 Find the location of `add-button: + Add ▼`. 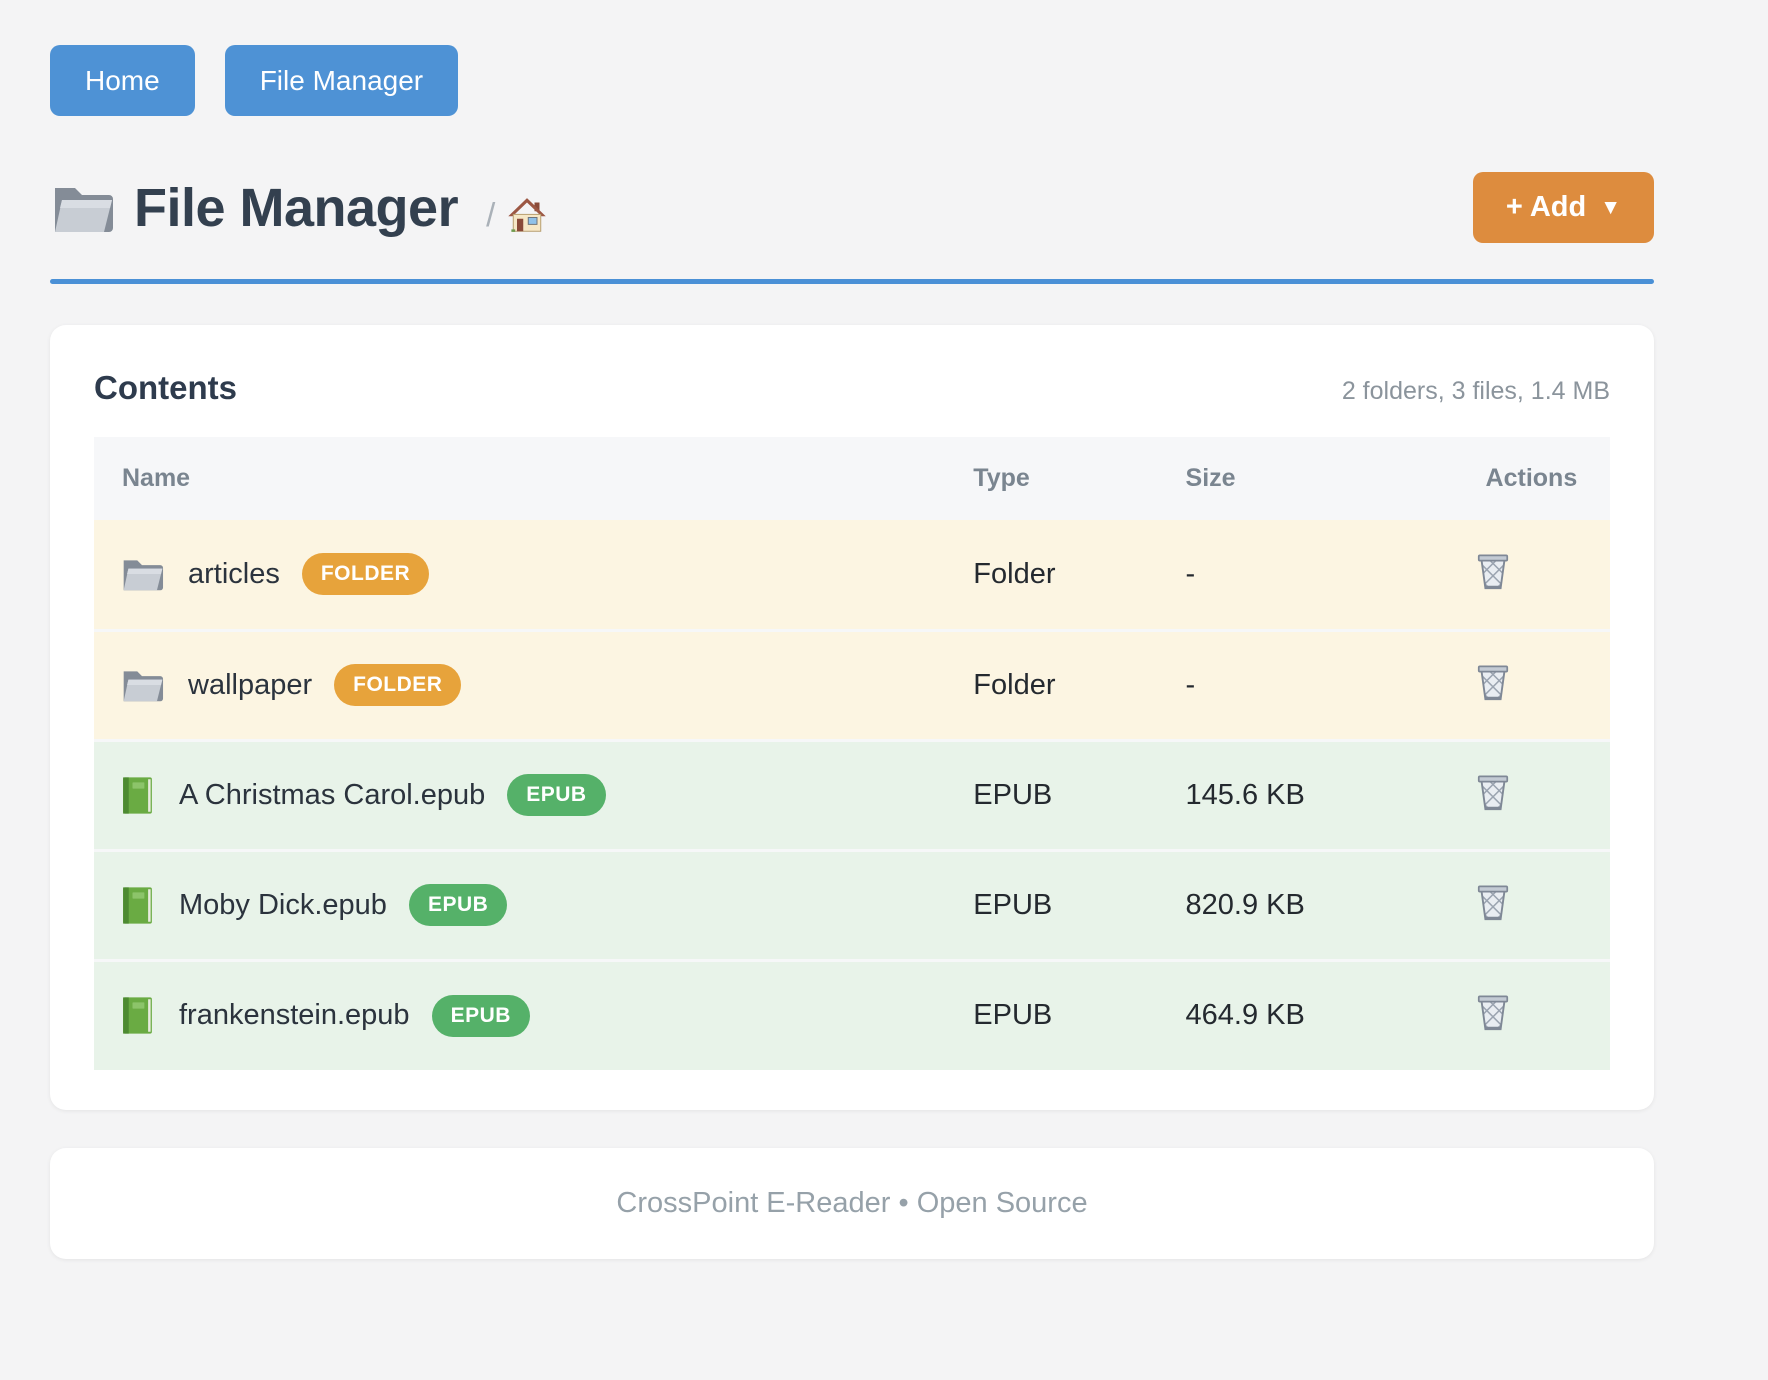

add-button: + Add ▼ is located at coordinates (1563, 207).